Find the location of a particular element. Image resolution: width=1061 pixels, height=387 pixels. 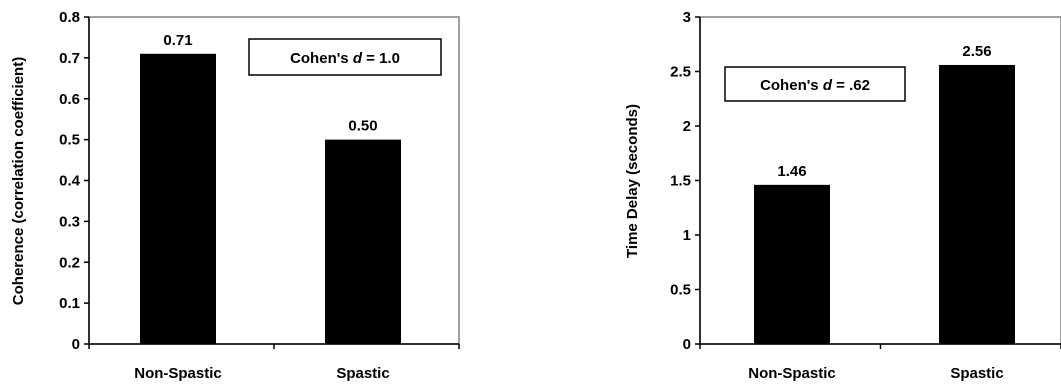

y-tick-label: 3 is located at coordinates (687, 17).